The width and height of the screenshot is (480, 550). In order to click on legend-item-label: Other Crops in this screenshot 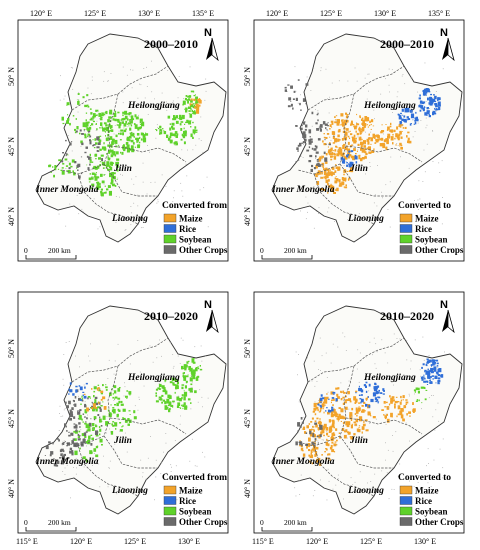, I will do `click(439, 250)`.